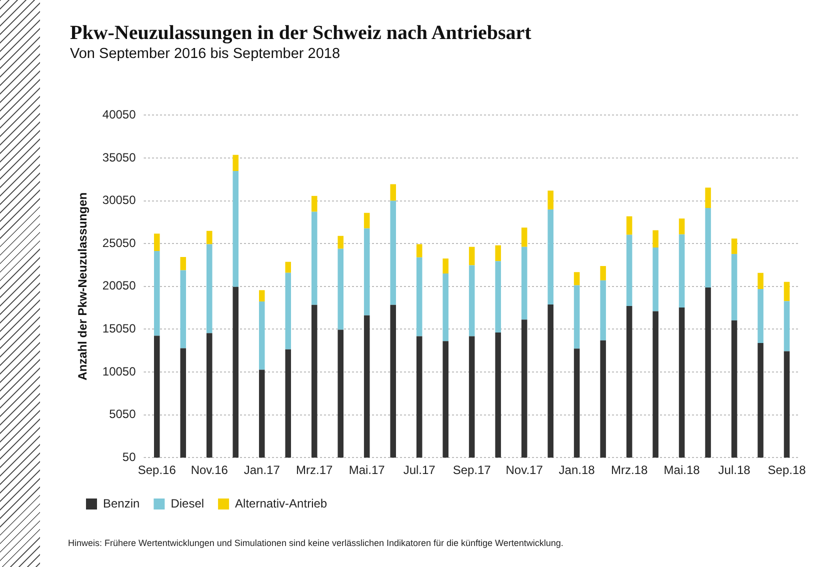 This screenshot has width=830, height=567. What do you see at coordinates (119, 200) in the screenshot?
I see `y-tick-label: 30050` at bounding box center [119, 200].